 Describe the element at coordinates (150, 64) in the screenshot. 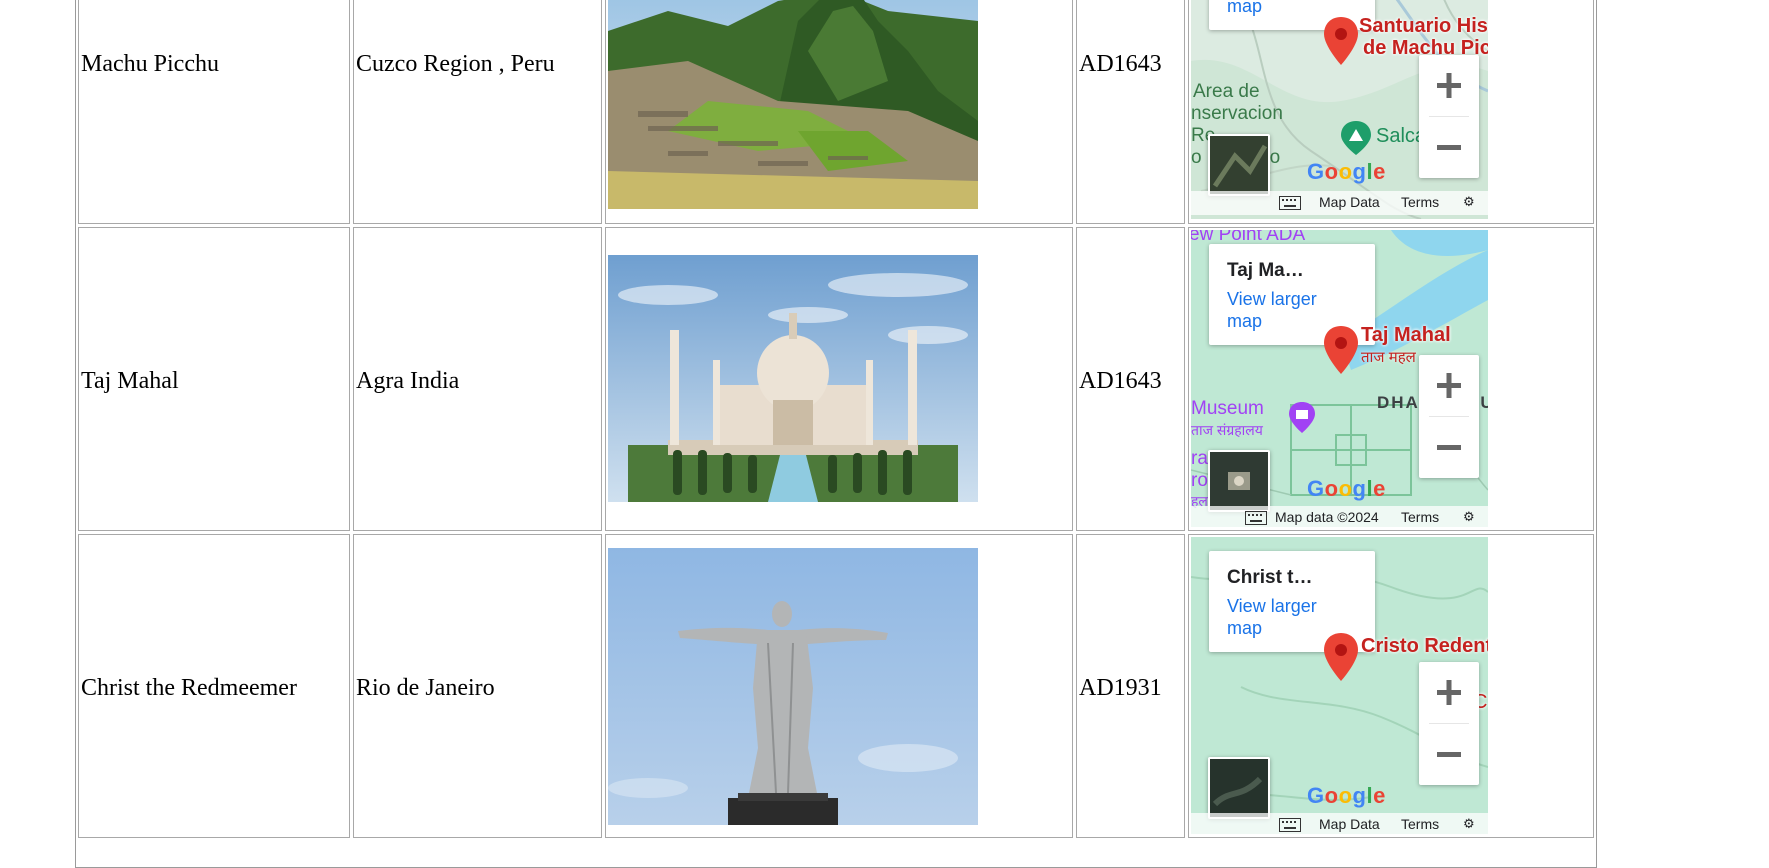

I see `landmark-name: Machu Picchu` at that location.